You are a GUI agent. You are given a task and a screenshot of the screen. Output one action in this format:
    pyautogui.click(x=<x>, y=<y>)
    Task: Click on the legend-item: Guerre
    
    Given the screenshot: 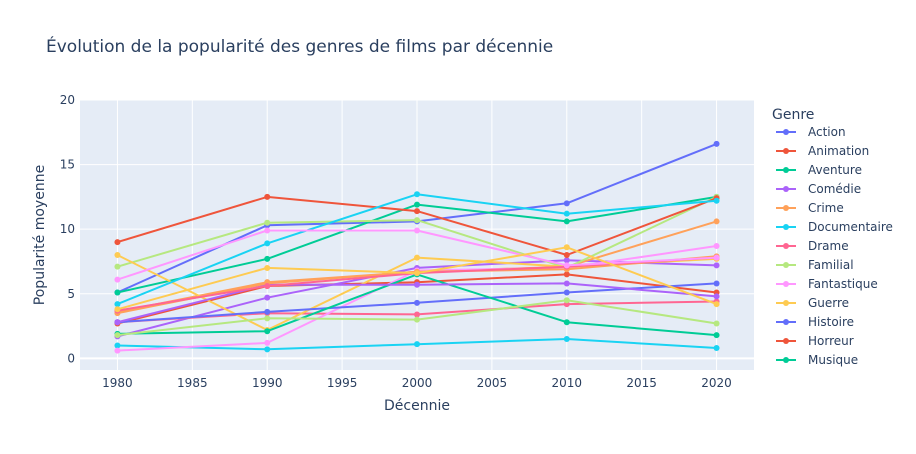 What is the action you would take?
    pyautogui.click(x=812, y=303)
    